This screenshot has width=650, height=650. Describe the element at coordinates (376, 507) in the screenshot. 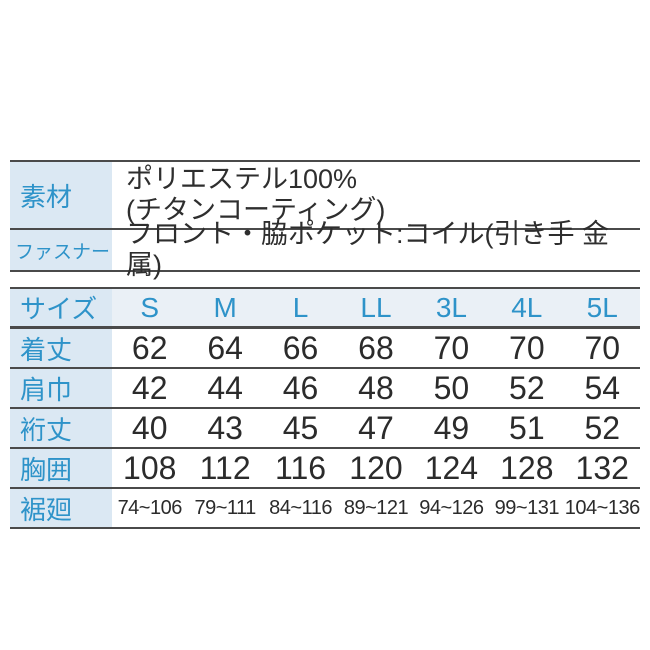

I see `cell-value: 89~121` at that location.